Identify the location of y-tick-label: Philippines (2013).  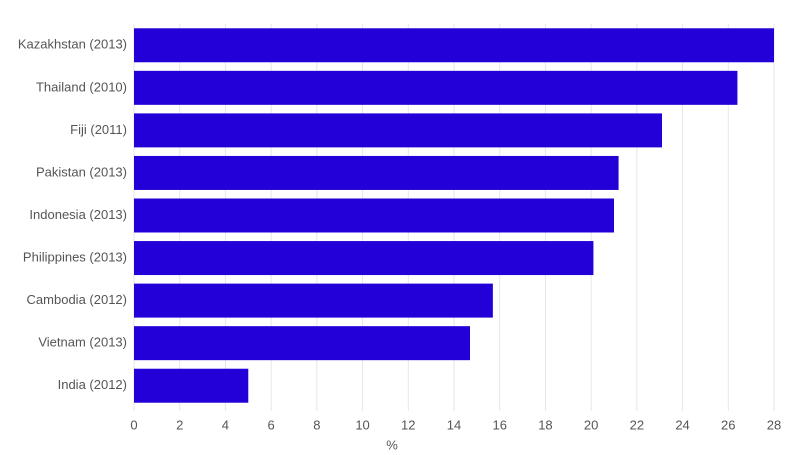
(75, 256).